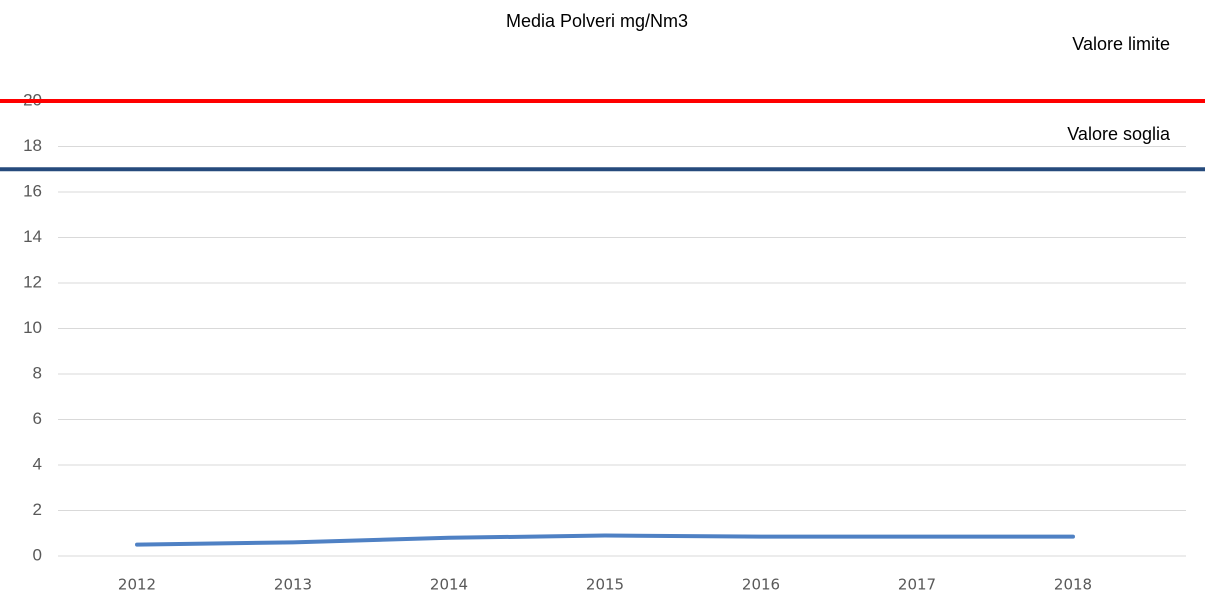  What do you see at coordinates (37, 463) in the screenshot?
I see `y-tick-label: 4` at bounding box center [37, 463].